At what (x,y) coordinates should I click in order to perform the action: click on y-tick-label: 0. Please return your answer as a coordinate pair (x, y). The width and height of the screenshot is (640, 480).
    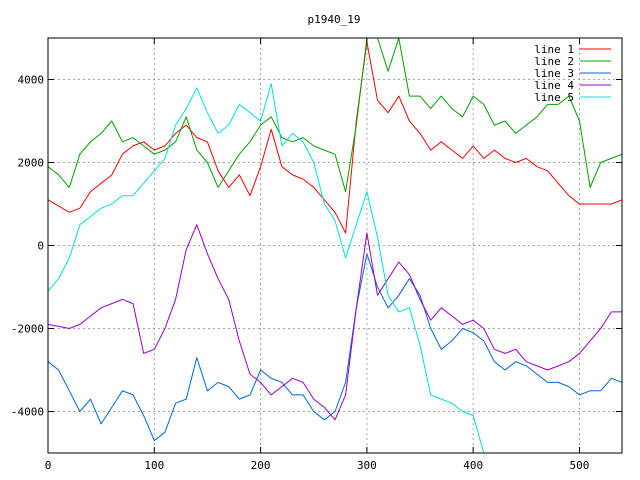
    Looking at the image, I should click on (40, 246).